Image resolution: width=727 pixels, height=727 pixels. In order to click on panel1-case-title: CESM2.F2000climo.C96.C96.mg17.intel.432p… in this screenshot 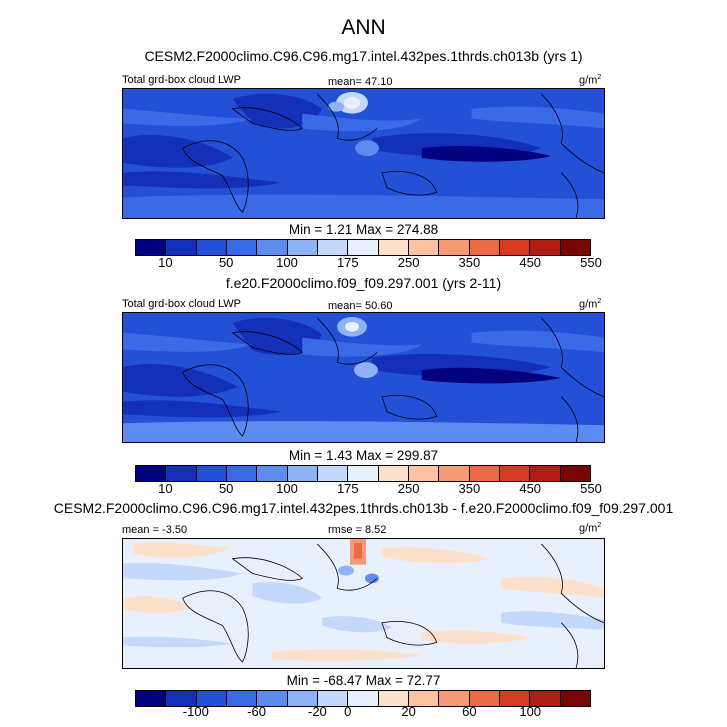, I will do `click(363, 56)`.